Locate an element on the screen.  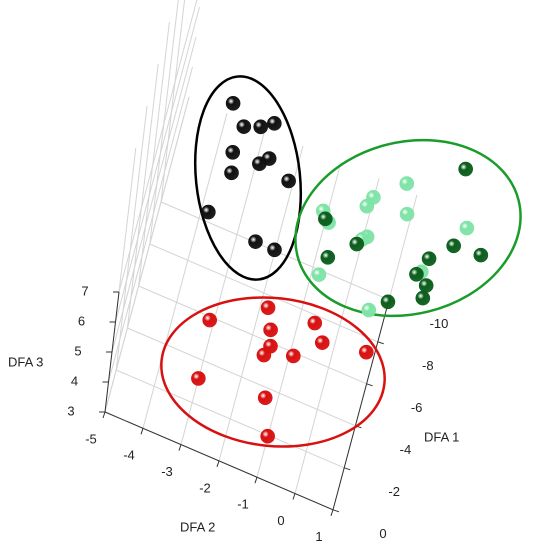
x-tick-label: -5 is located at coordinates (91, 438).